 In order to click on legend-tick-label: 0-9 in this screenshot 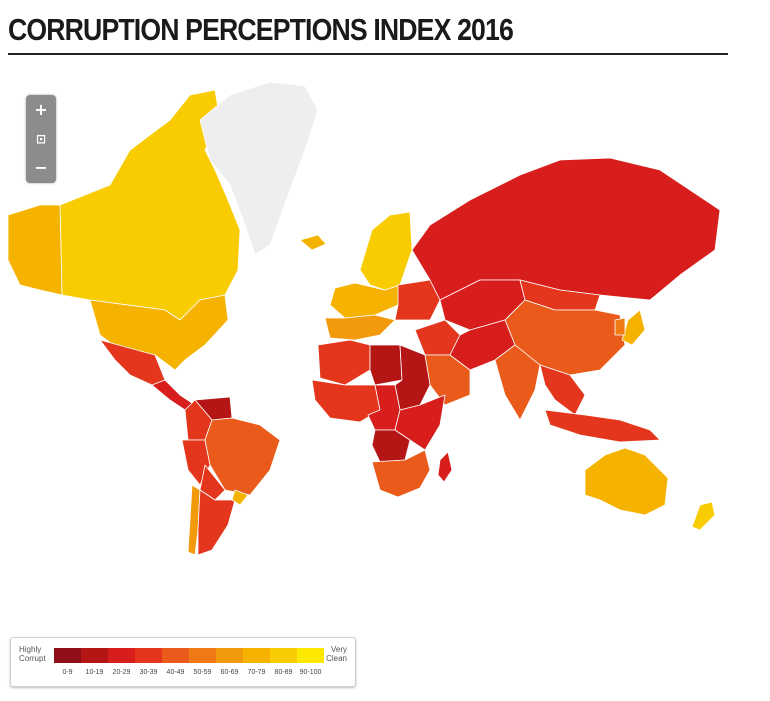, I will do `click(67, 672)`.